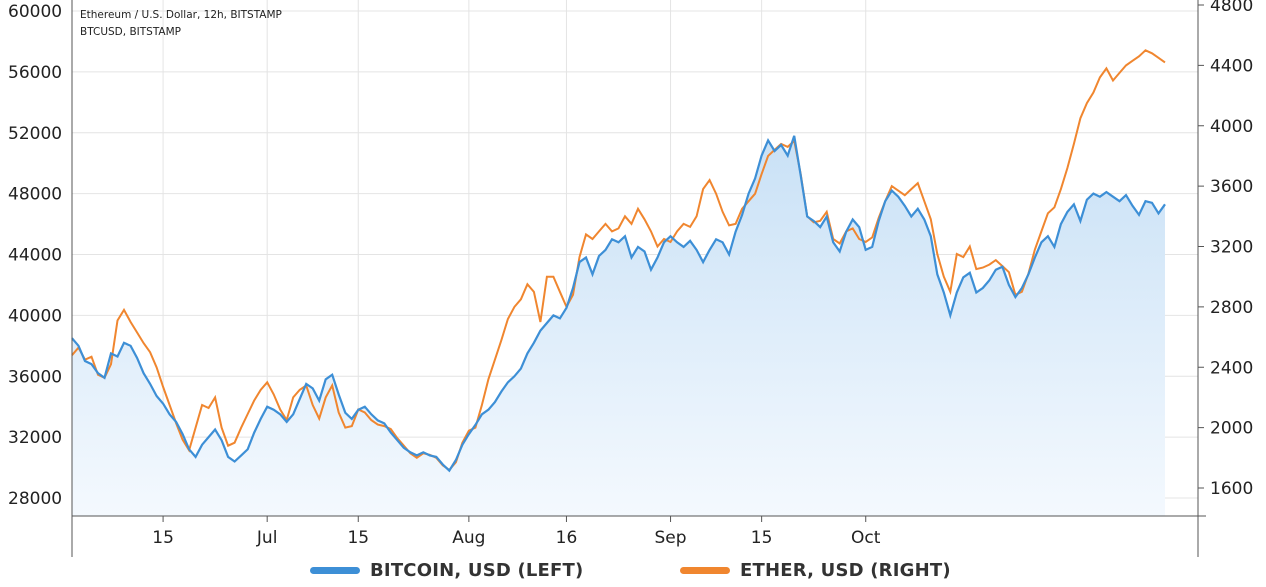 The image size is (1266, 587). I want to click on left-tick-label: 60000, so click(35, 12).